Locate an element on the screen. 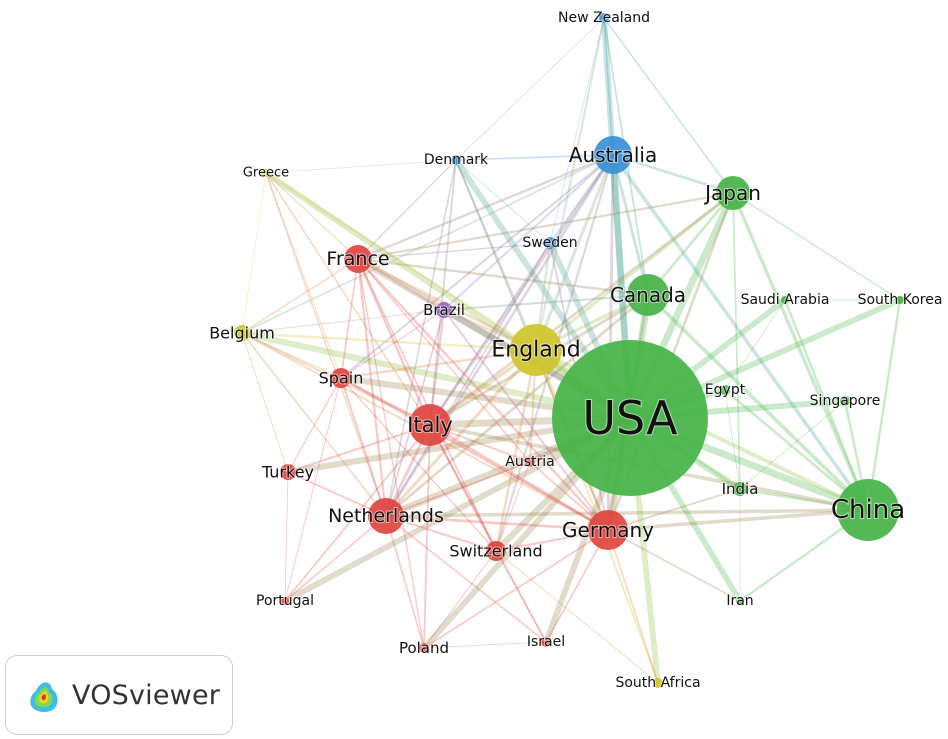 The width and height of the screenshot is (948, 739). node-label-usa: USA is located at coordinates (630, 418).